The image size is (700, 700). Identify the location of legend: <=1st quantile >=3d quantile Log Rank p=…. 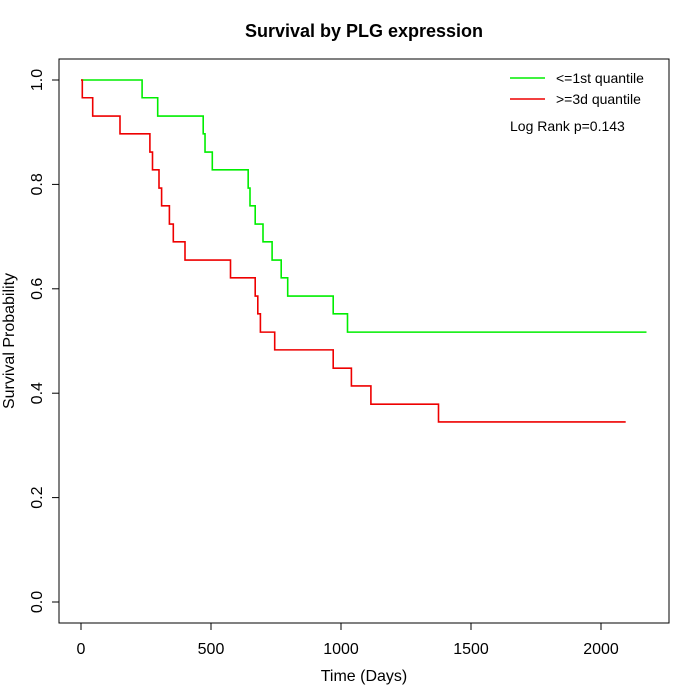
(577, 102).